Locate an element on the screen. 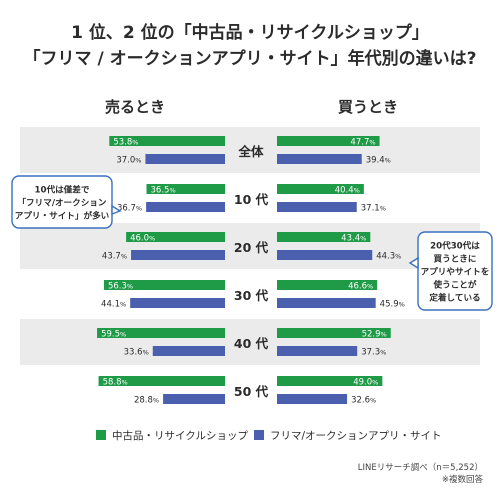 Image resolution: width=500 pixels, height=502 pixels. category-label: 40 代 is located at coordinates (251, 343).